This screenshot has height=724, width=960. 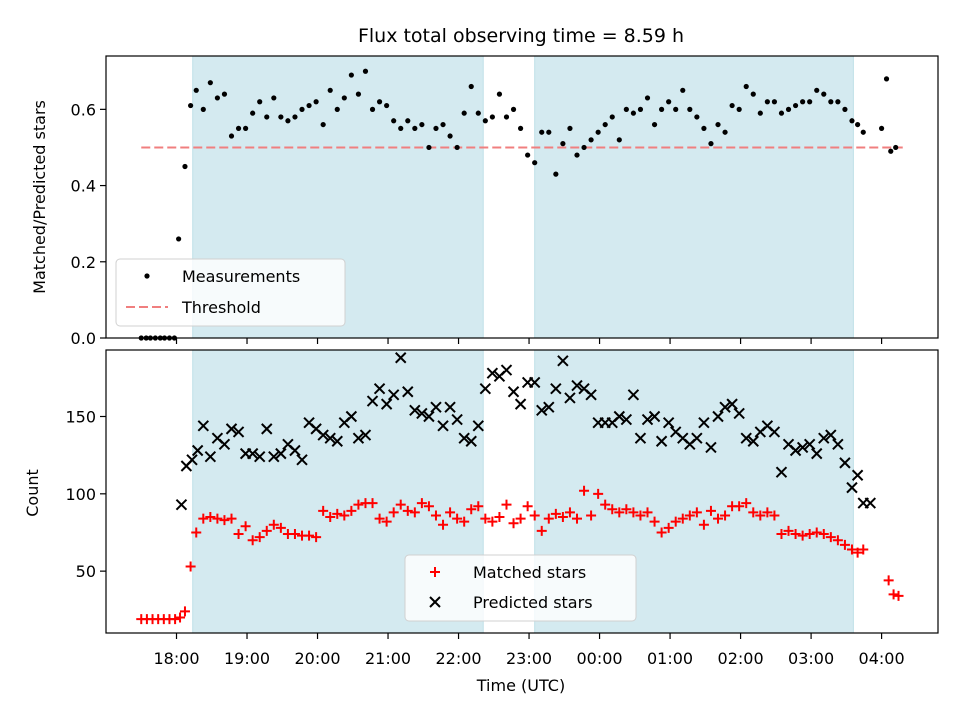 What do you see at coordinates (388, 658) in the screenshot?
I see `x-tick-label: 21:00` at bounding box center [388, 658].